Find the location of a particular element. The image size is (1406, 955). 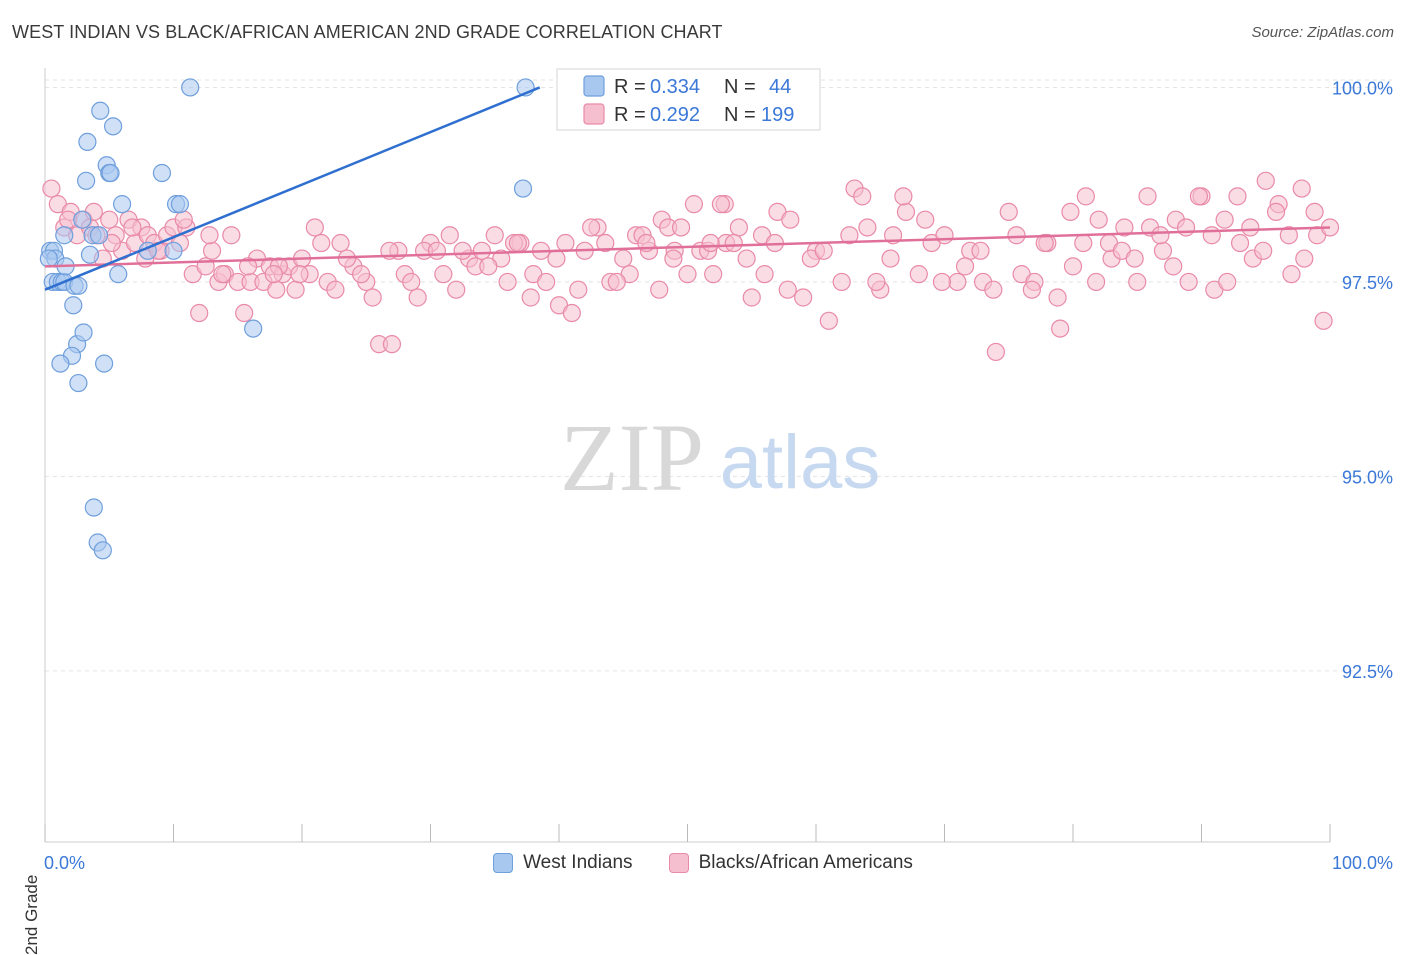

x-tick-label-max: 100.0% is located at coordinates (1362, 863).